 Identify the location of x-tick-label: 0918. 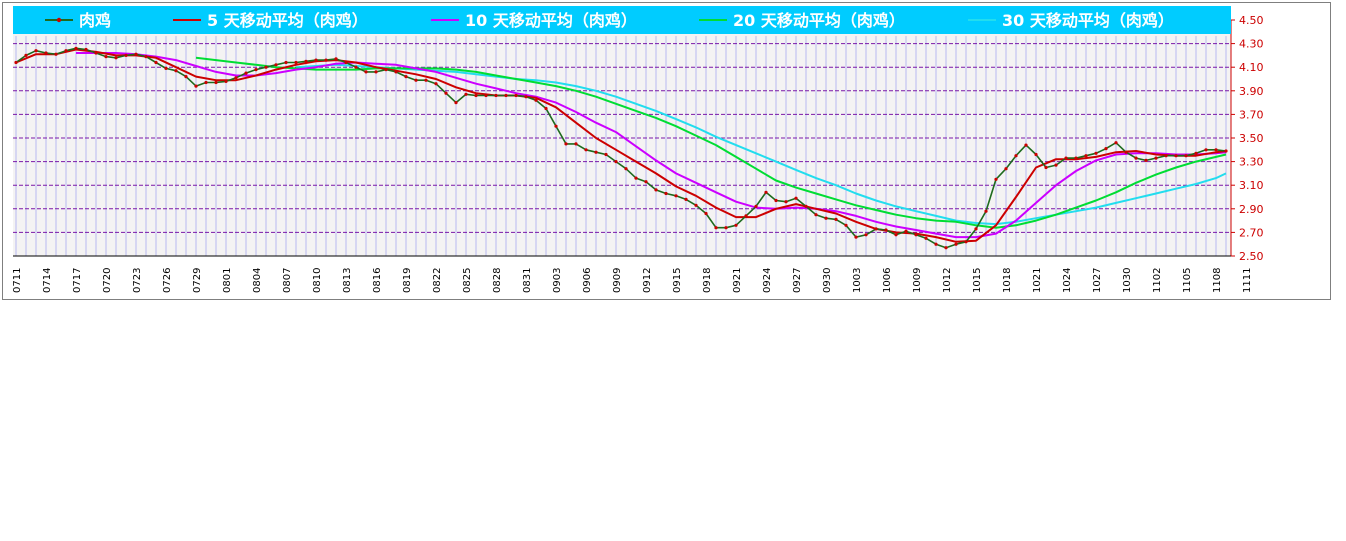
(707, 280).